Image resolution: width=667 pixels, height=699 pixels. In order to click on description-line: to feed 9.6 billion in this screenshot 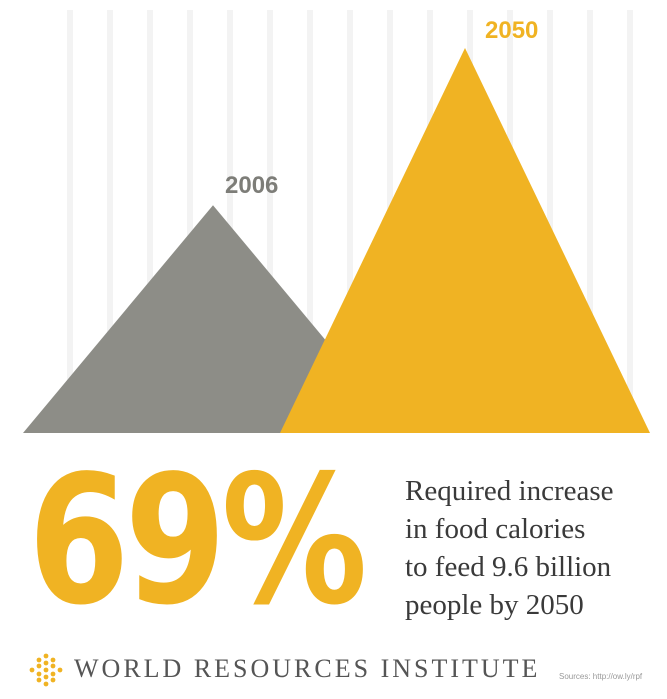, I will do `click(508, 567)`.